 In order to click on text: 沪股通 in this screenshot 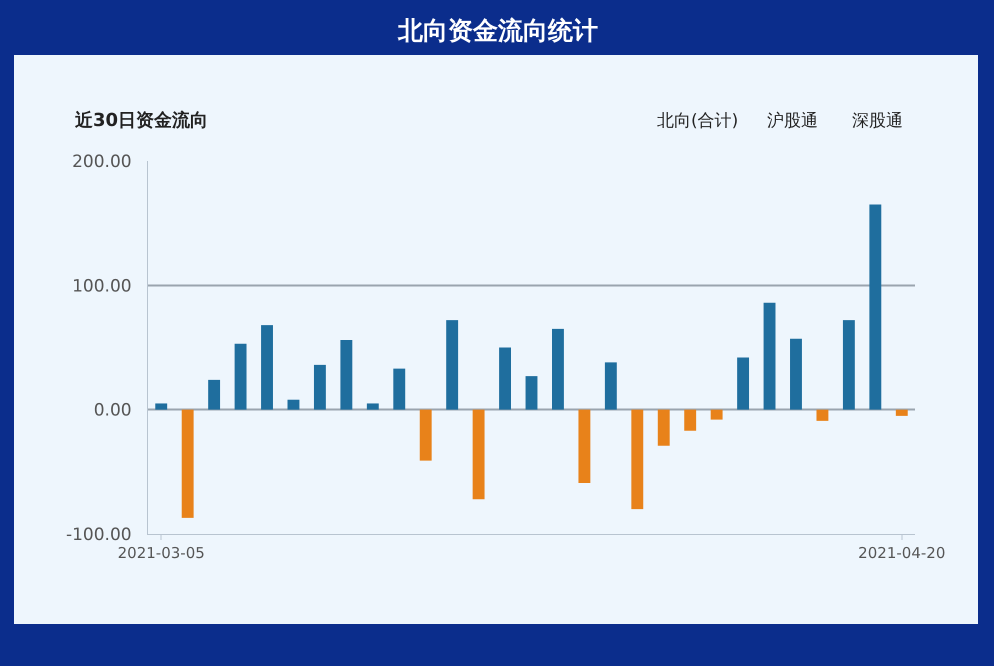, I will do `click(792, 121)`.